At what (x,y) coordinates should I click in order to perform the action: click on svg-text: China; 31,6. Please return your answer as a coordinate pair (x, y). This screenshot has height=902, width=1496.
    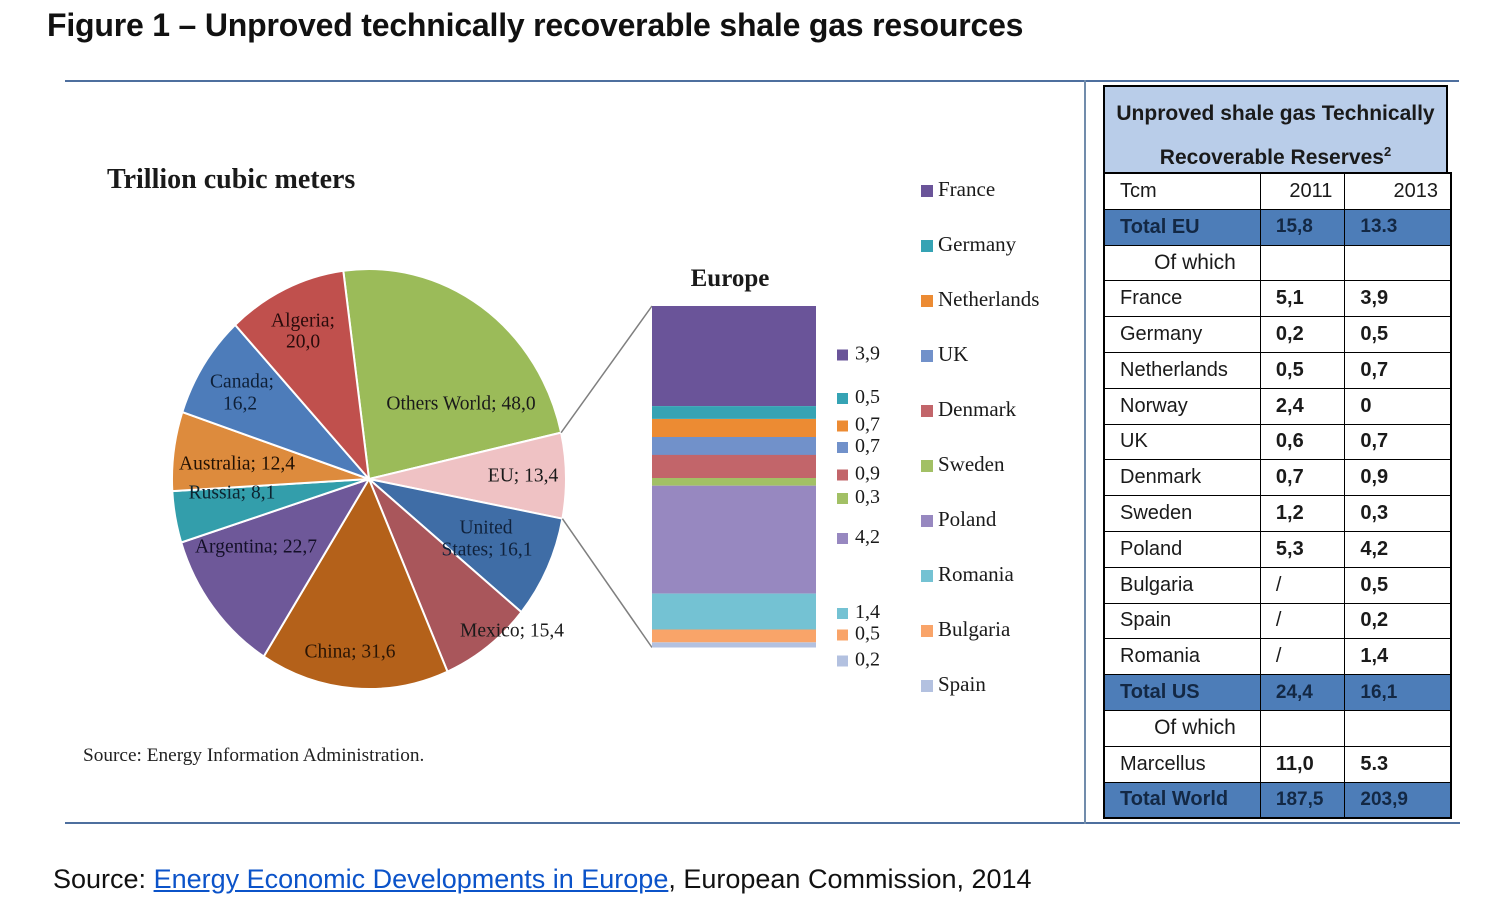
    Looking at the image, I should click on (350, 651).